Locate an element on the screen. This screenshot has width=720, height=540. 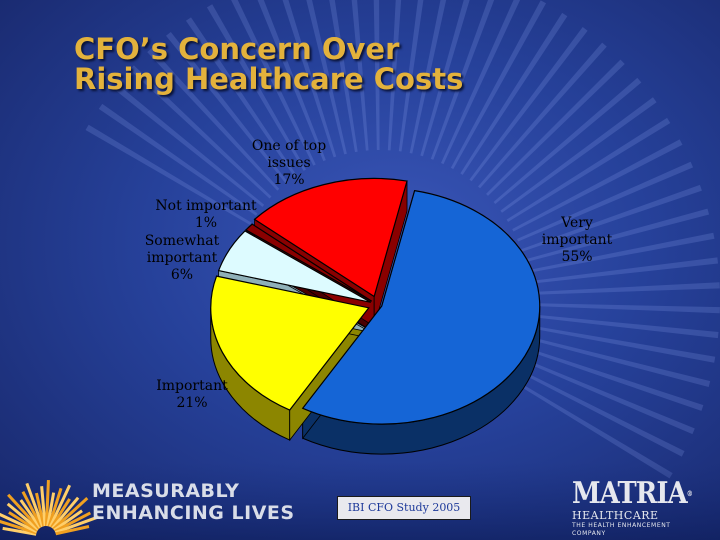
slogan-line-1: MEASURABLY is located at coordinates (166, 491).